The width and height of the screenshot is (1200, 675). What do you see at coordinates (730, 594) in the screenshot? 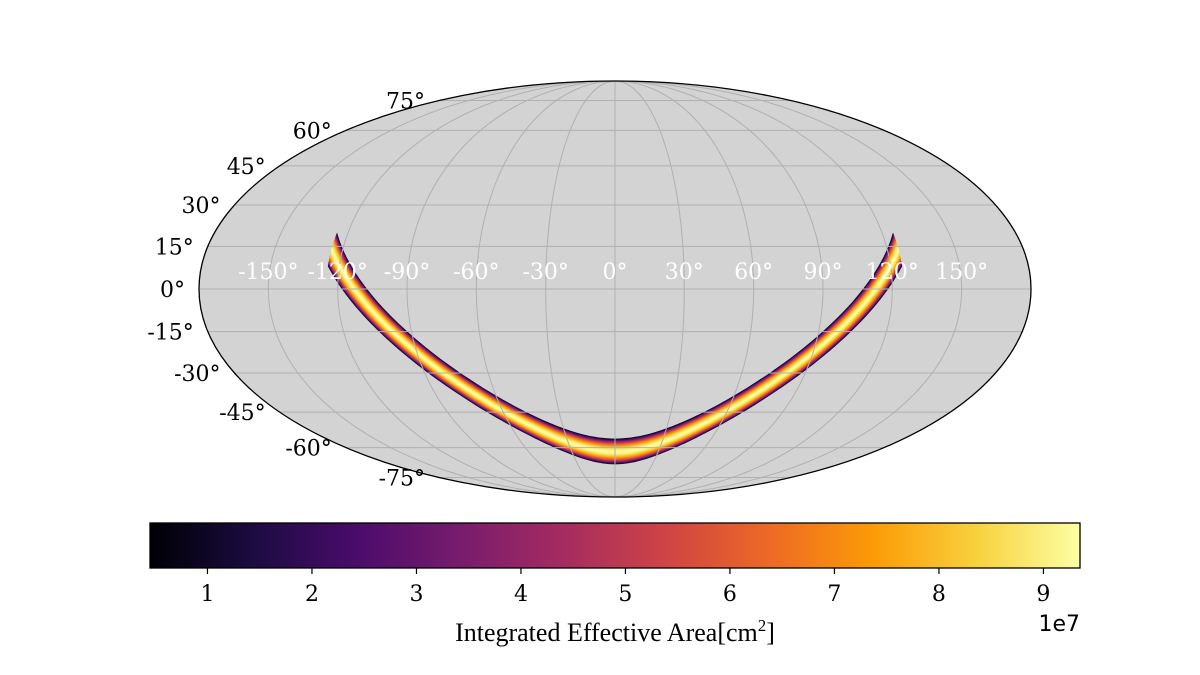
I see `colorbar-tick-label: 6` at bounding box center [730, 594].